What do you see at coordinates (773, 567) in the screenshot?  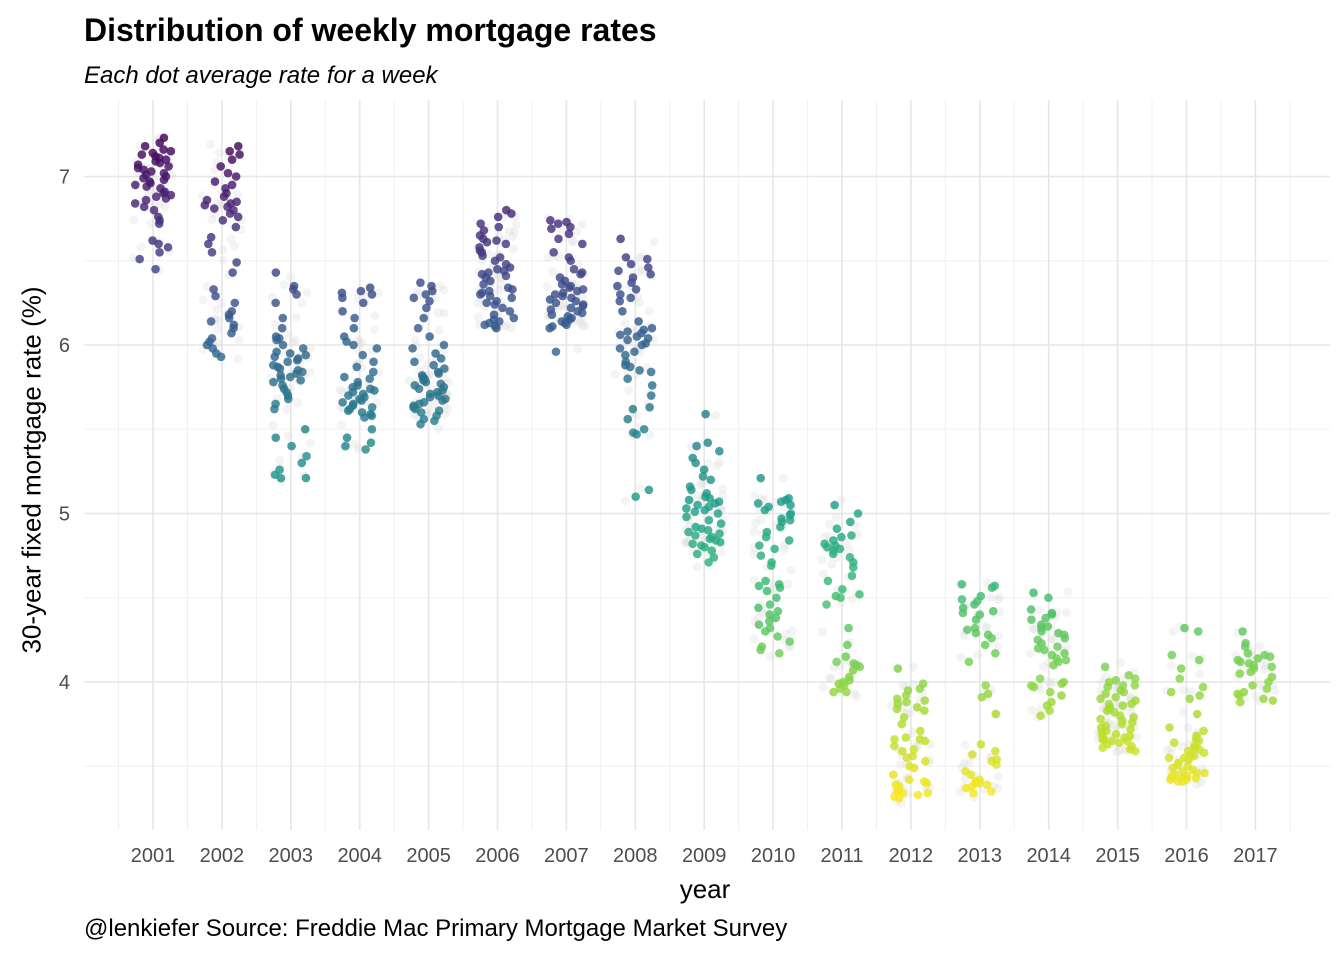 I see `series-2010` at bounding box center [773, 567].